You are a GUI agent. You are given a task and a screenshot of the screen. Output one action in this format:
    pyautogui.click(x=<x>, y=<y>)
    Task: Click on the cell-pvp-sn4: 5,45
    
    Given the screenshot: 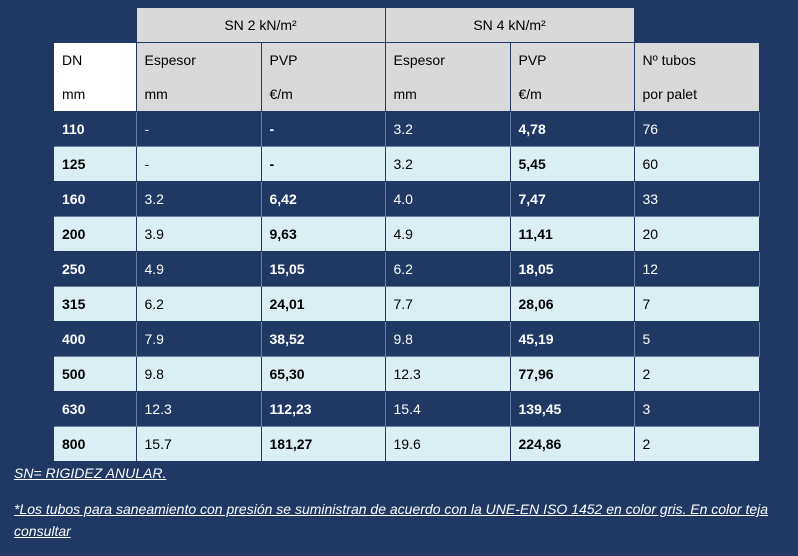 What is the action you would take?
    pyautogui.click(x=572, y=164)
    